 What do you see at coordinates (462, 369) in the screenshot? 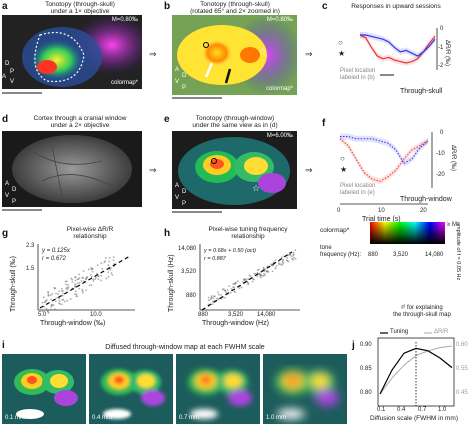
I see `j-ytick-right-1: 0.55` at bounding box center [462, 369].